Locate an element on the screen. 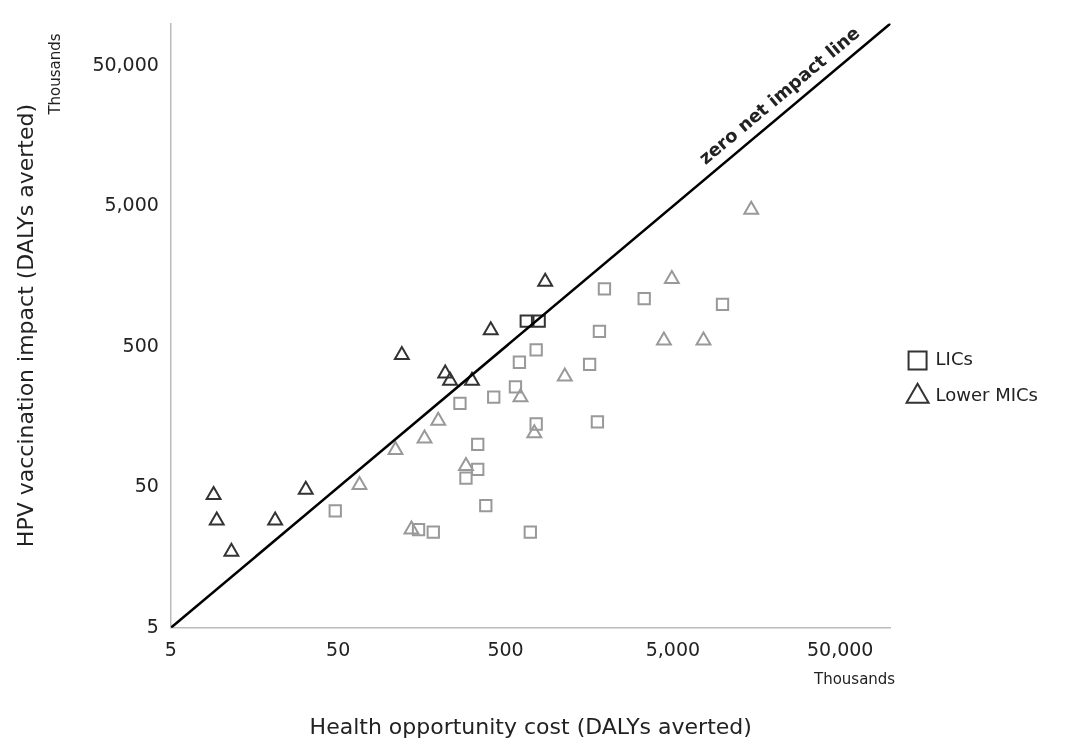 Image resolution: width=1068 pixels, height=755 pixels. legend-label: Lower MICs is located at coordinates (987, 395).